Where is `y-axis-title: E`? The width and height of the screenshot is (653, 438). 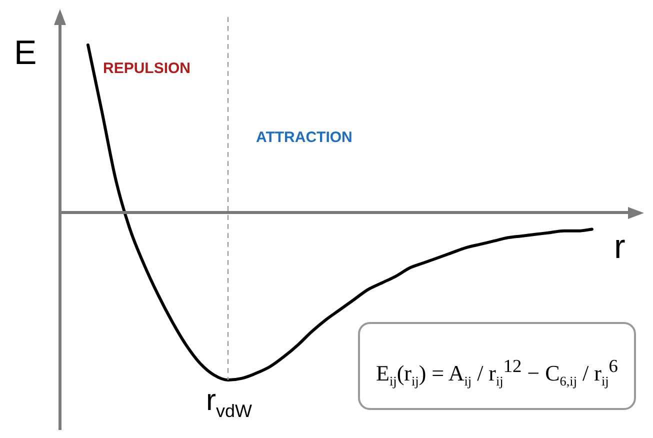 y-axis-title: E is located at coordinates (25, 53).